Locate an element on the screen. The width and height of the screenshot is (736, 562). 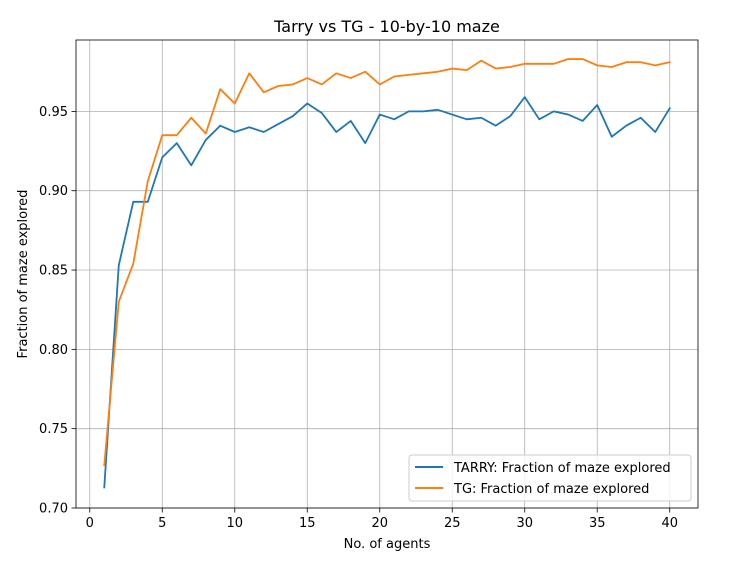
x-tick-label: 10 is located at coordinates (234, 523).